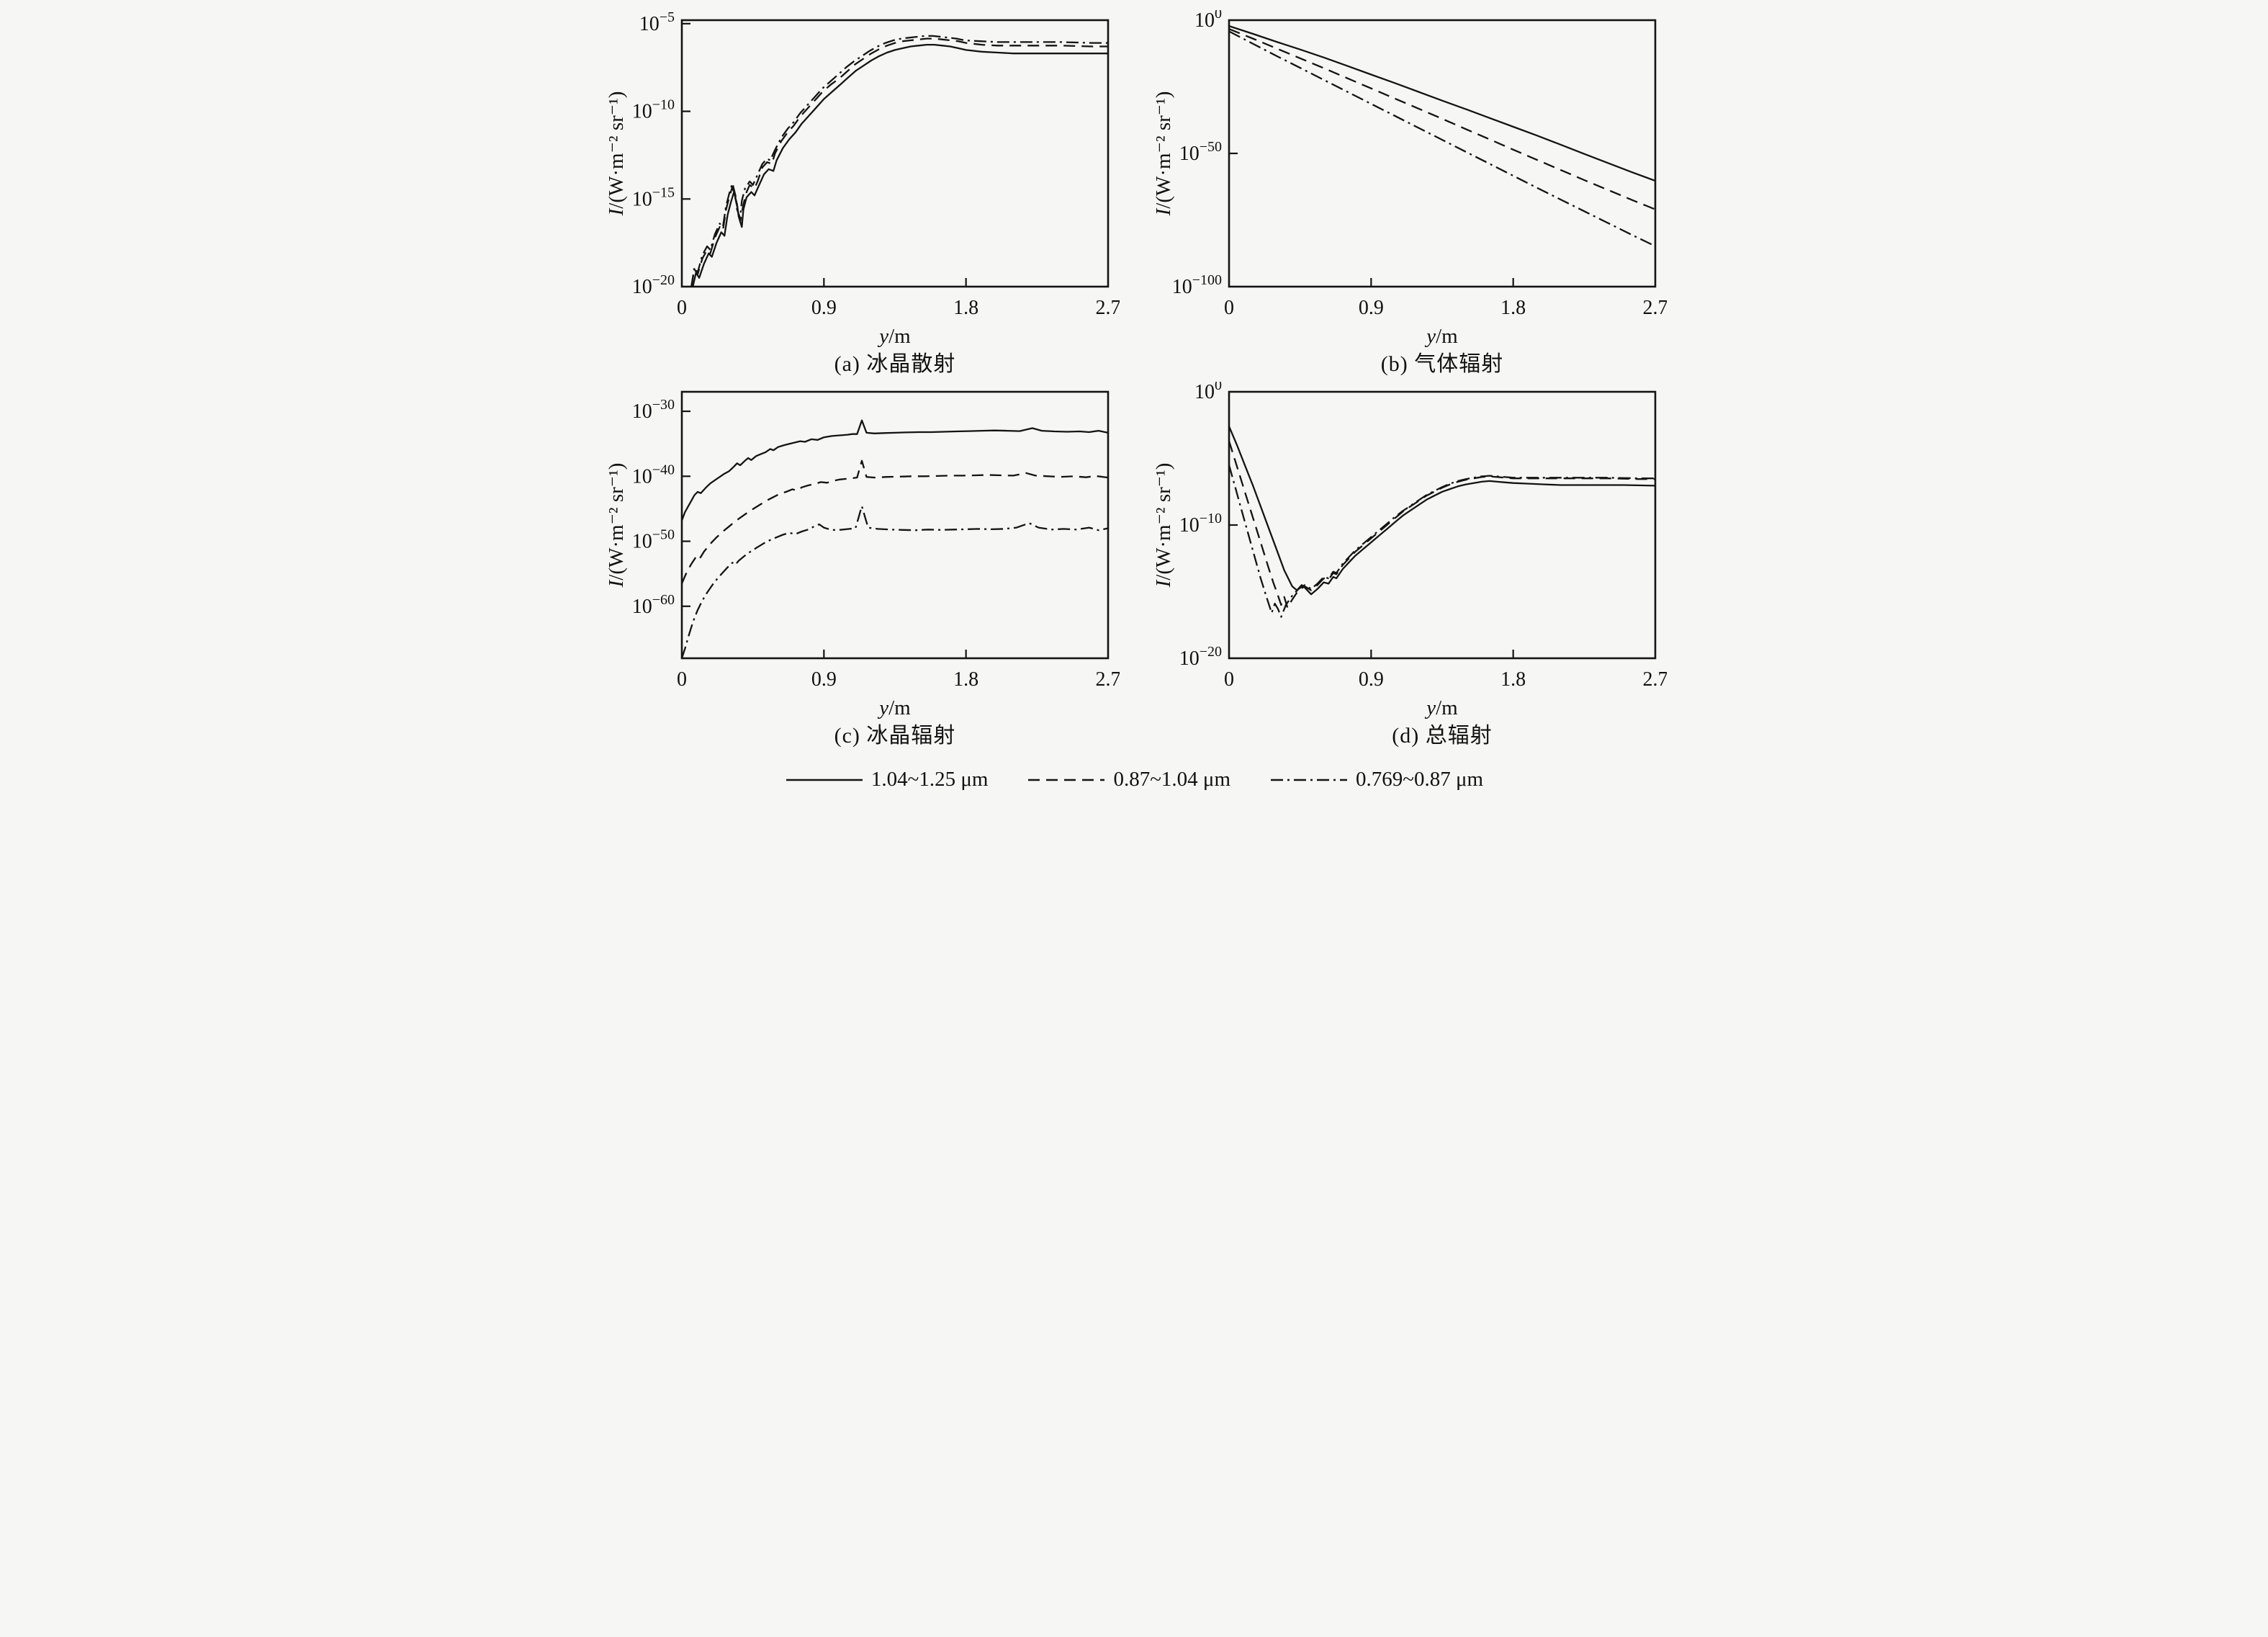  I want to click on legend-line-dashdot-icon, so click(1309, 780).